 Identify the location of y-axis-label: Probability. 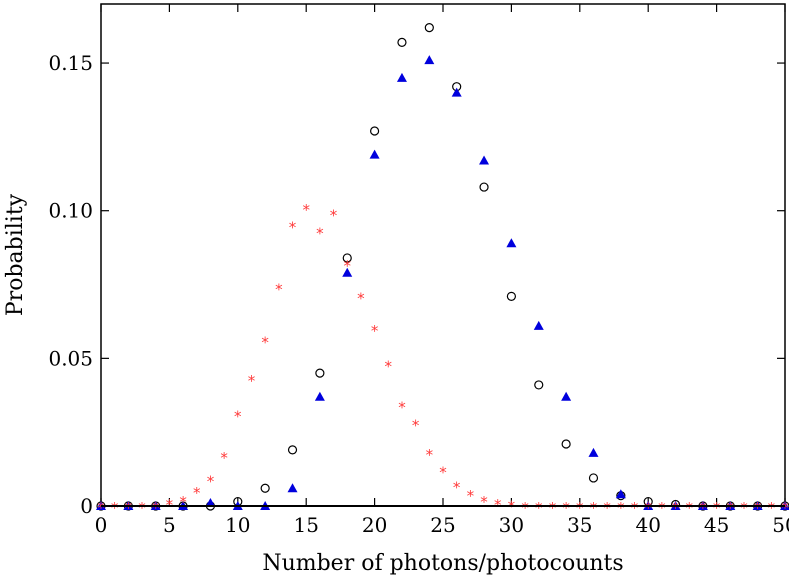
(15, 254).